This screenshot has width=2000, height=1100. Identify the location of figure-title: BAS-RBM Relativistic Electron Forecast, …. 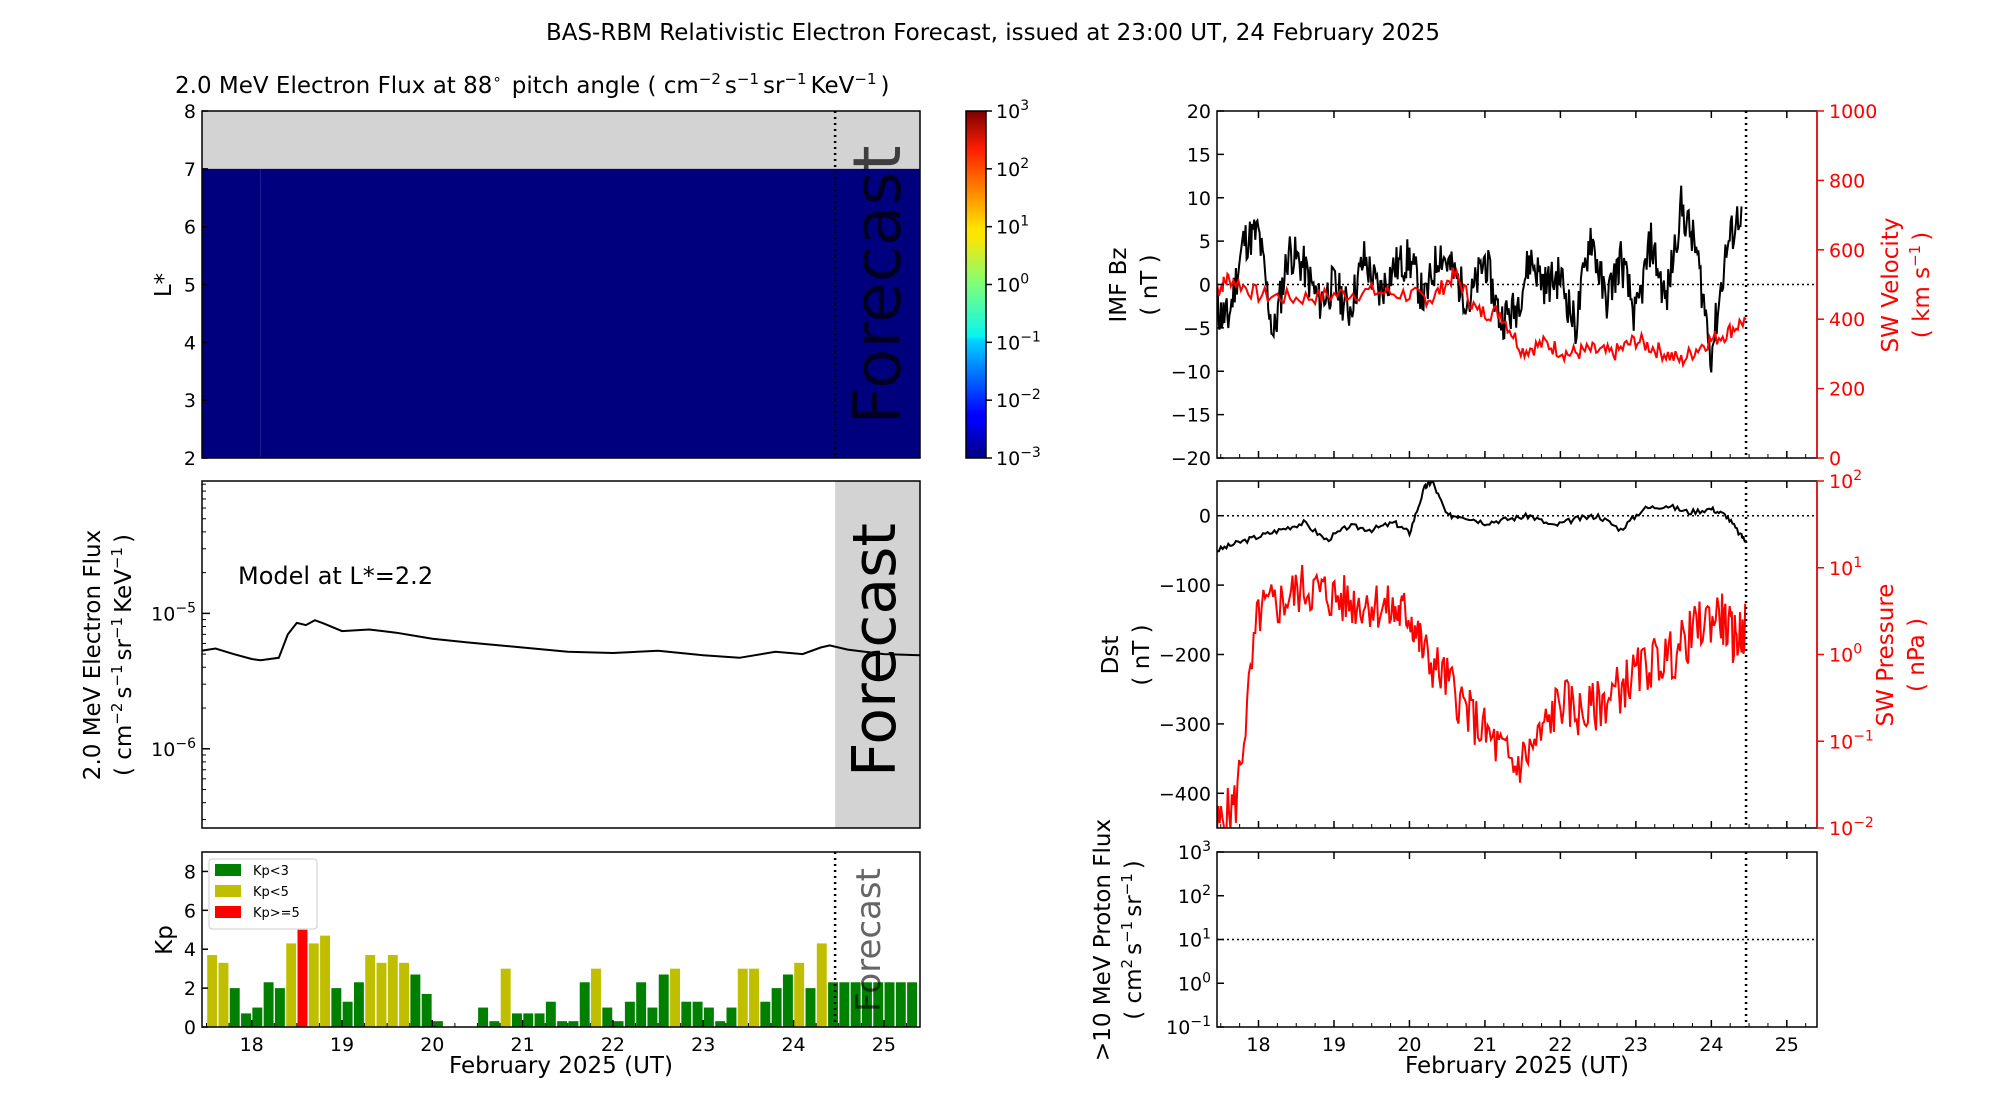
(993, 33).